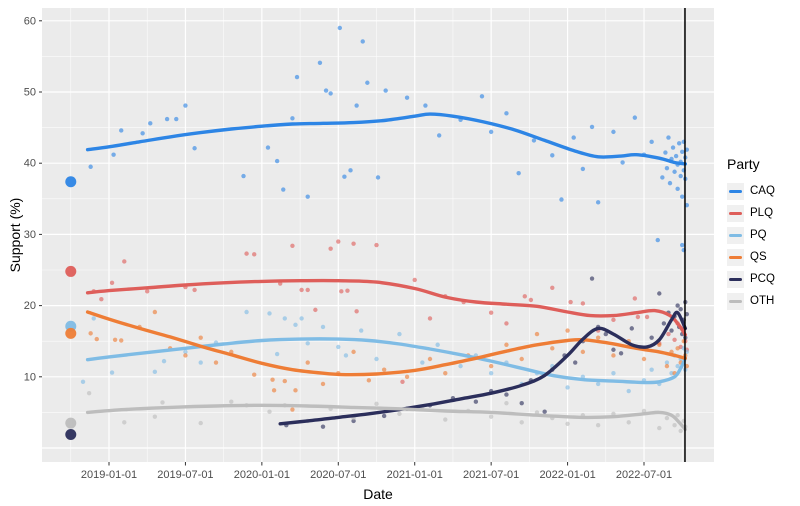  Describe the element at coordinates (15, 235) in the screenshot. I see `y-axis-title: Support (%)` at that location.